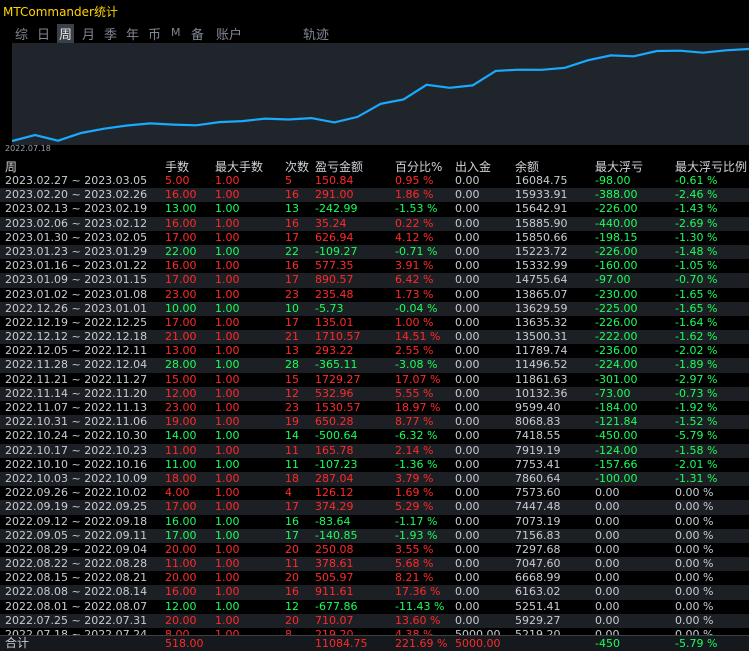 The width and height of the screenshot is (749, 651). Describe the element at coordinates (696, 209) in the screenshot. I see `cell-max-float-pct: -1.43 %` at that location.